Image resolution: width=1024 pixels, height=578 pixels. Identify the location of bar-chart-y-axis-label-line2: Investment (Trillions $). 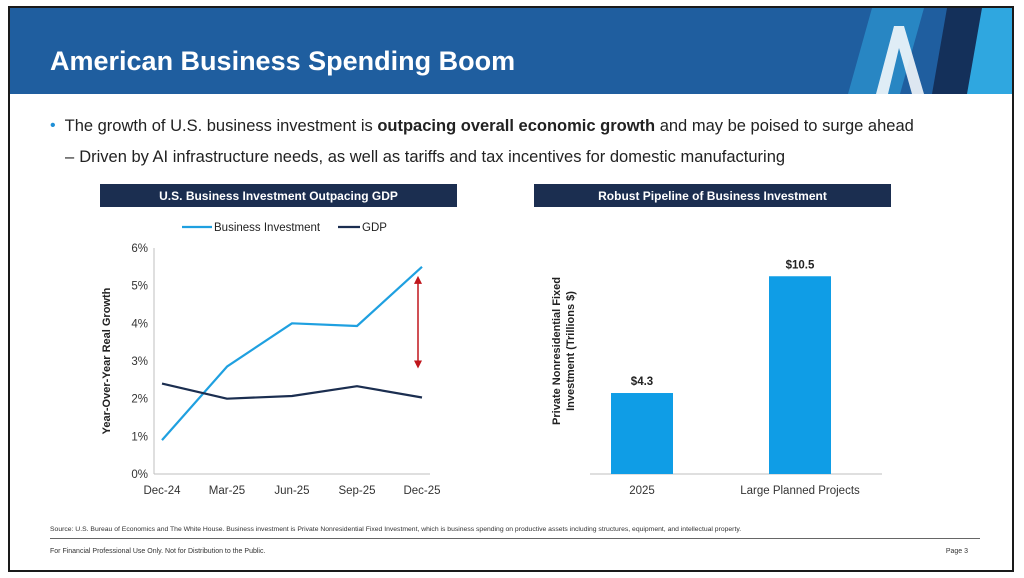
(571, 351).